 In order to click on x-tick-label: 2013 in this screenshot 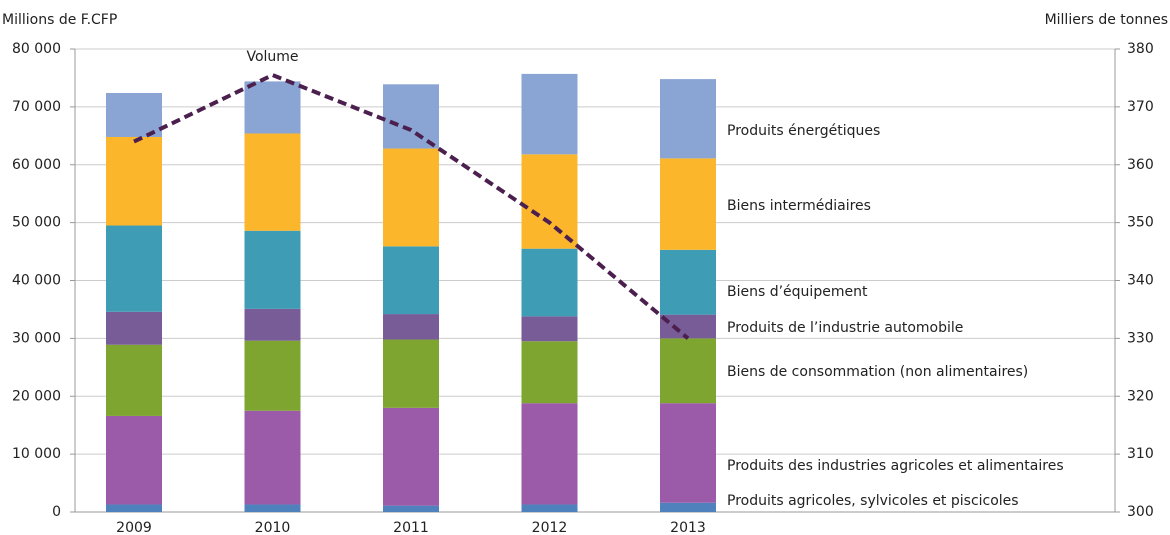, I will do `click(688, 527)`.